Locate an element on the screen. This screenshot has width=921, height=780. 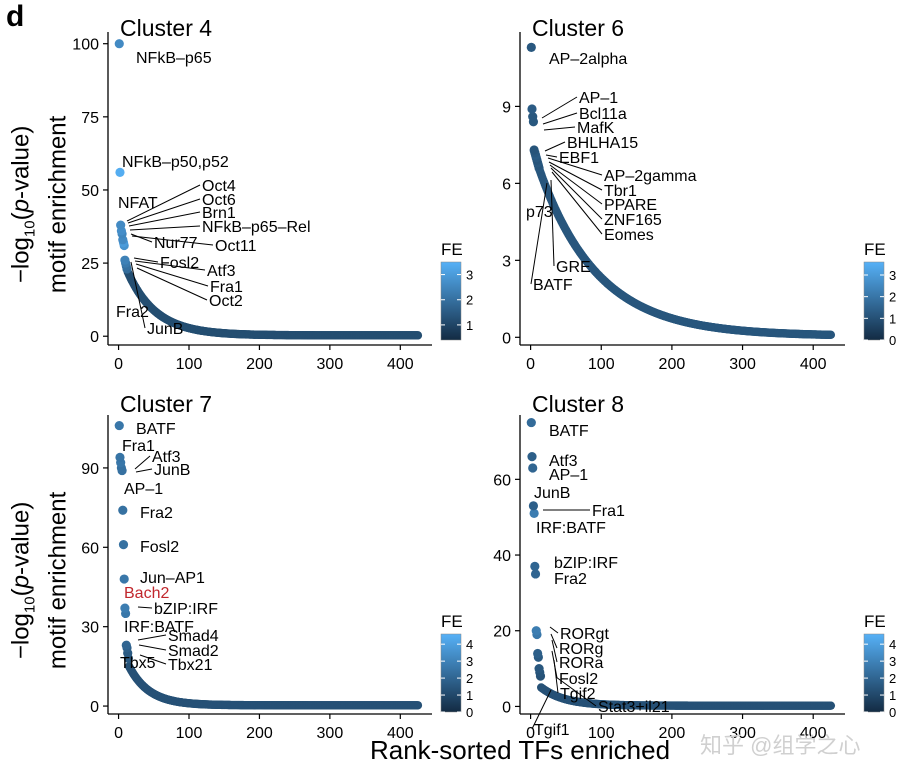
annotation-label: BHLHA15 is located at coordinates (602, 143).